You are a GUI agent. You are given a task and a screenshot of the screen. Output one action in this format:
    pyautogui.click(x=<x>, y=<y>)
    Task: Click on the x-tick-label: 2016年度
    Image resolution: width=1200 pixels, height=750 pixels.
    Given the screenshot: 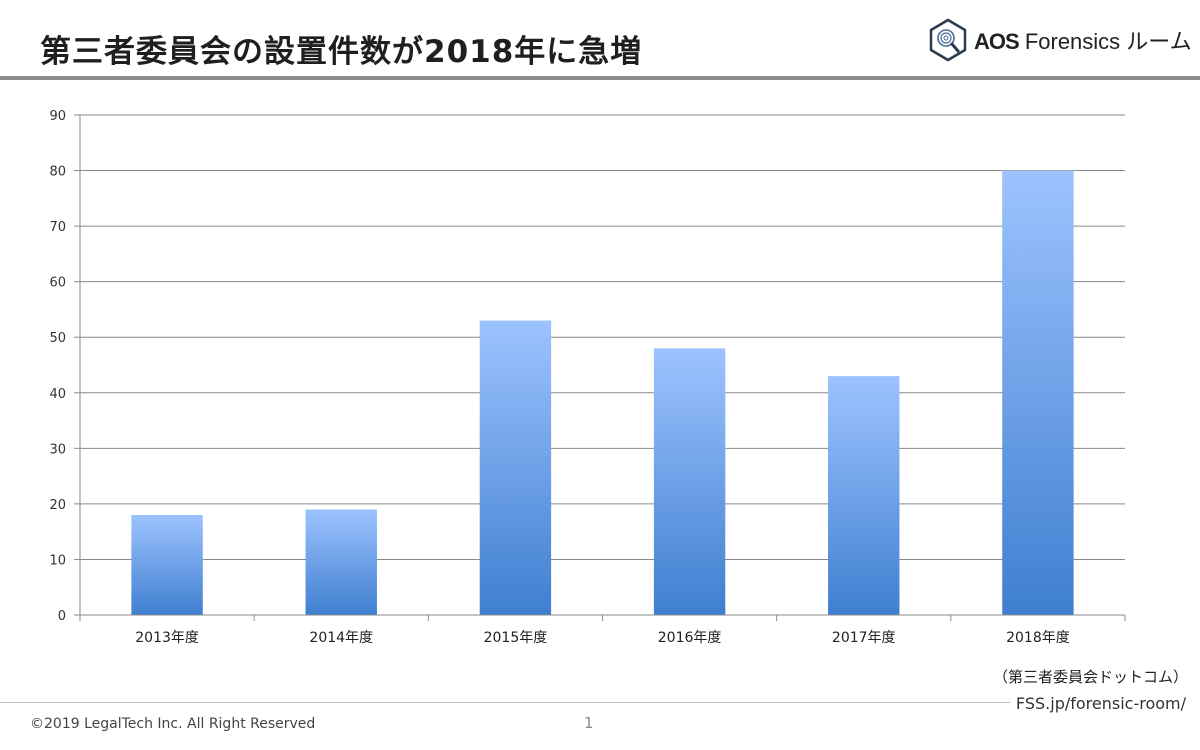 What is the action you would take?
    pyautogui.click(x=690, y=638)
    